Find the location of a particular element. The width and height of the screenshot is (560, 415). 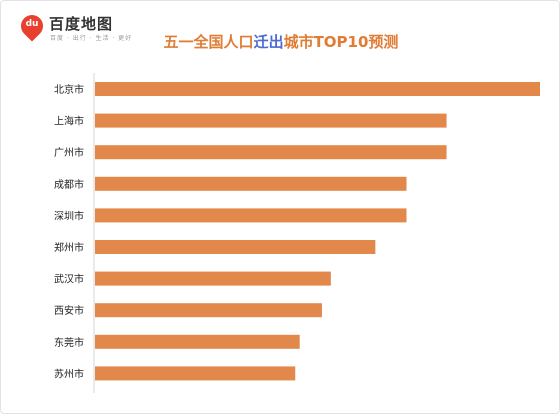

baidu-maps-logo: du 百度地图 百度 · 出行 · 生活 · 更好 is located at coordinates (74, 28).